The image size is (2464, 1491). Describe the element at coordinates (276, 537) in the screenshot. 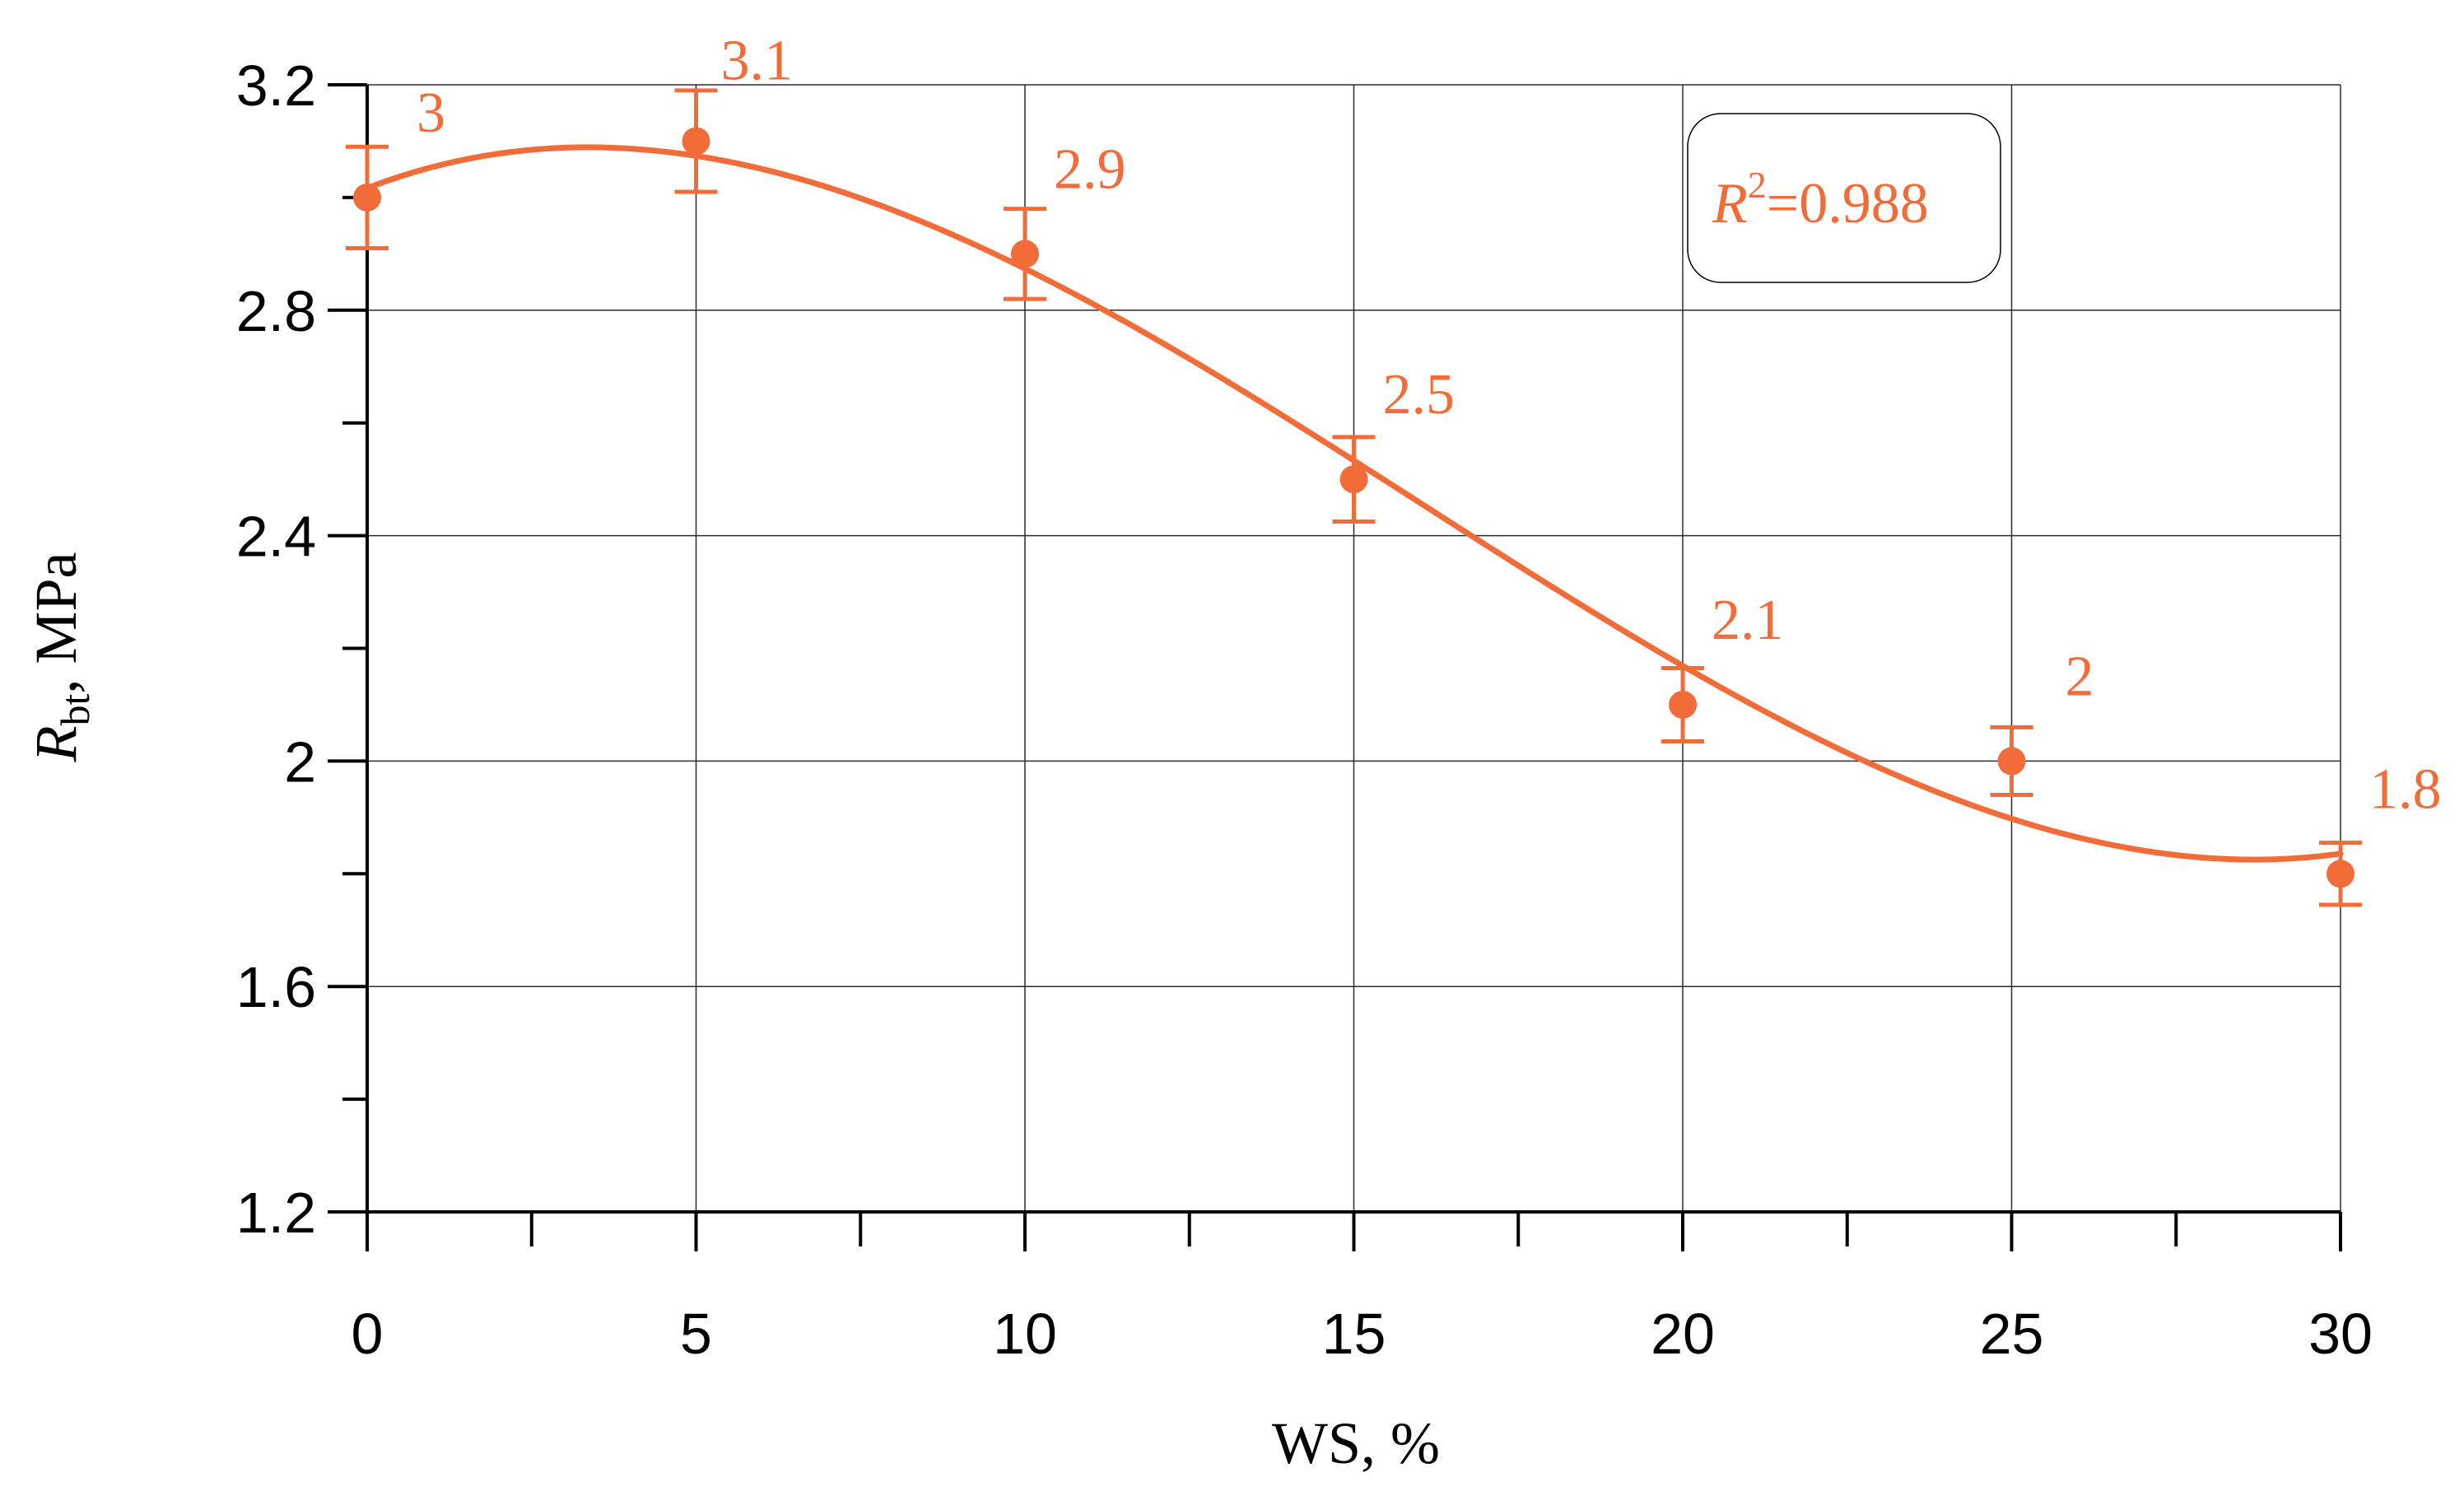

I see `y-tick-label: 2.4` at that location.